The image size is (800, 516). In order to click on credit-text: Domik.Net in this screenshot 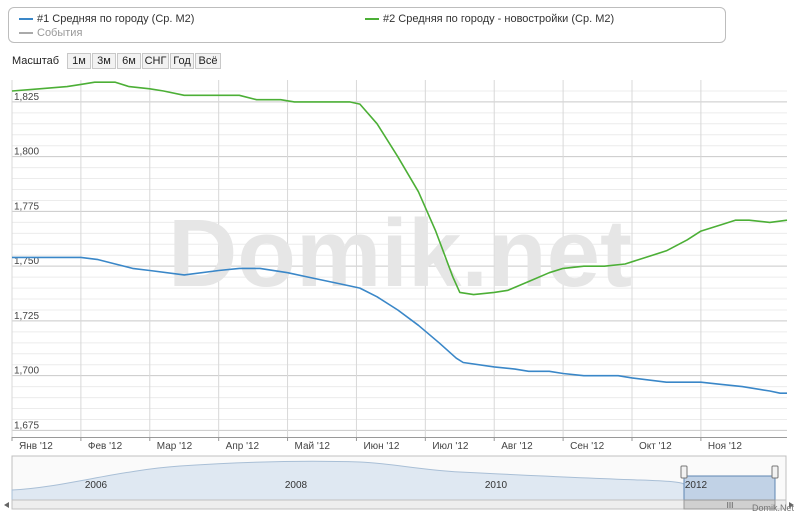, I will do `click(772, 508)`.